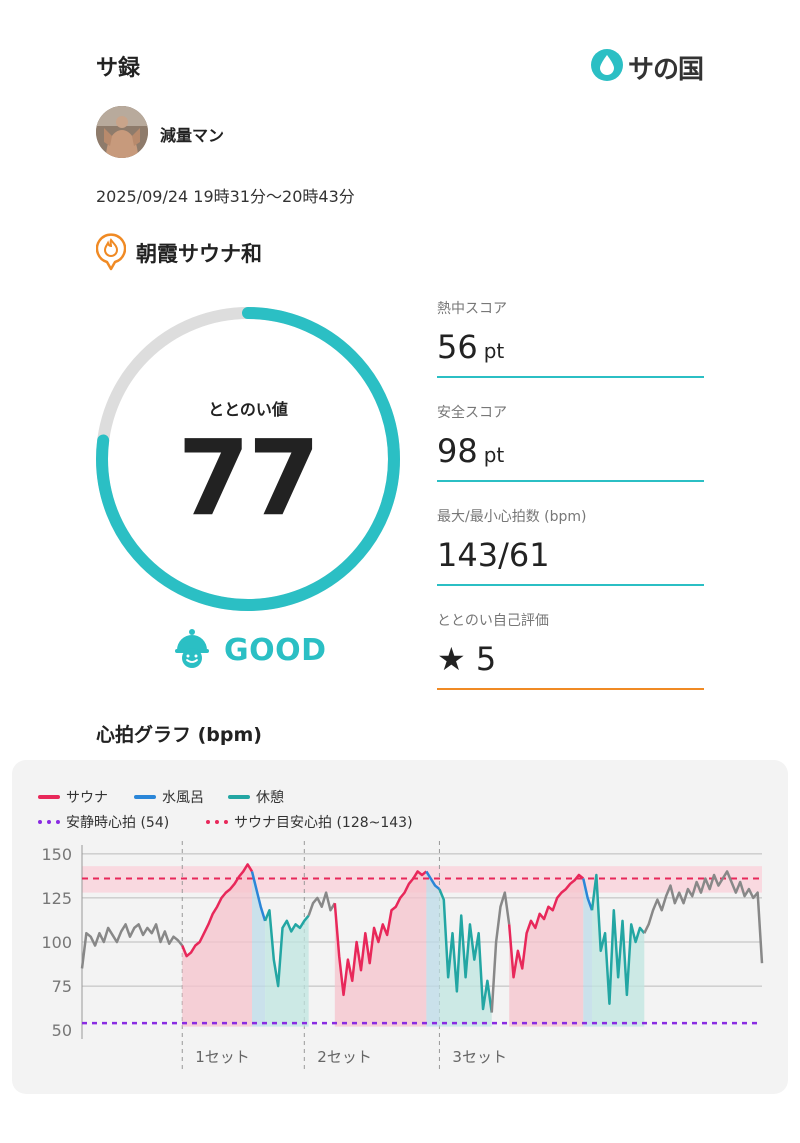  I want to click on y-tick-label: 125, so click(56, 898).